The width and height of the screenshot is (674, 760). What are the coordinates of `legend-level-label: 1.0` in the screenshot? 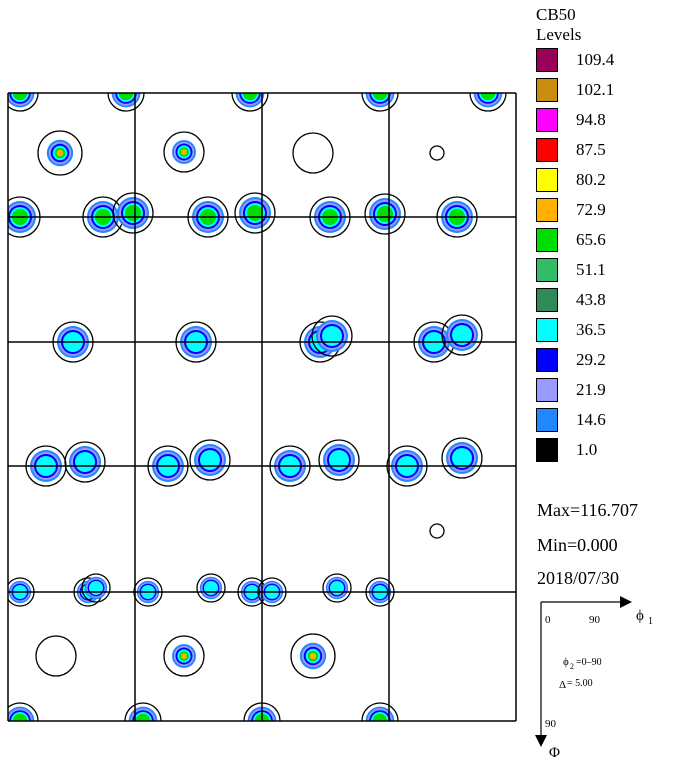 It's located at (587, 449).